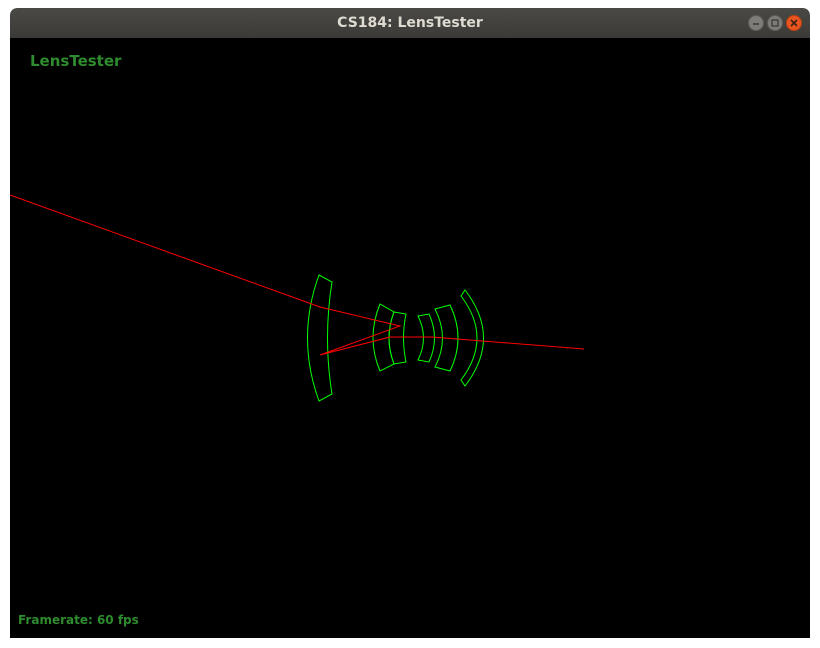 This screenshot has height=648, width=820. I want to click on title-bar: CS184: LensTester, so click(410, 23).